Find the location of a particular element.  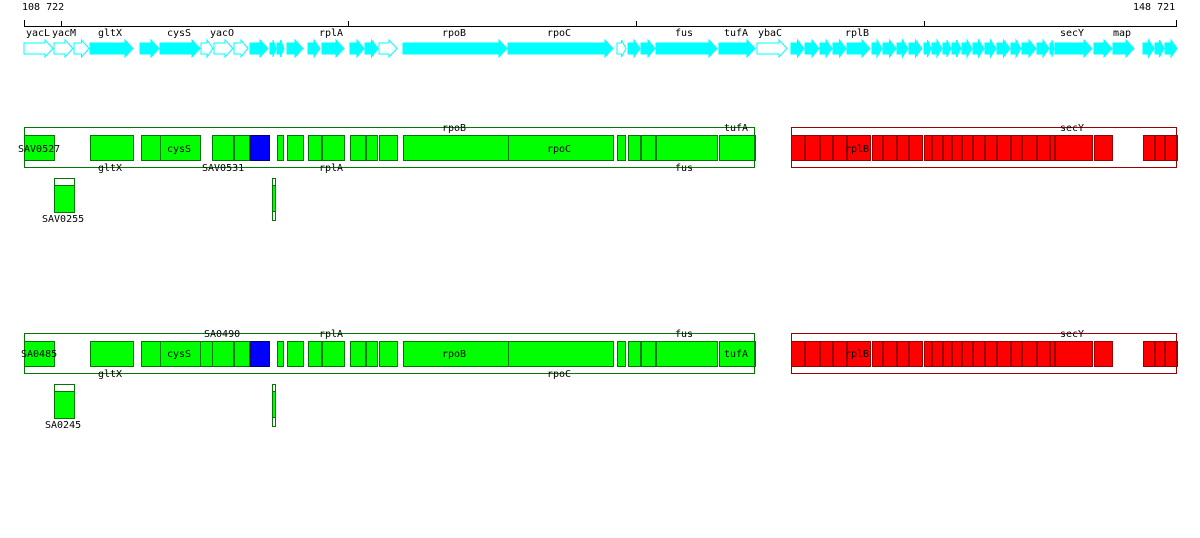

track1-frame-green is located at coordinates (389, 147).